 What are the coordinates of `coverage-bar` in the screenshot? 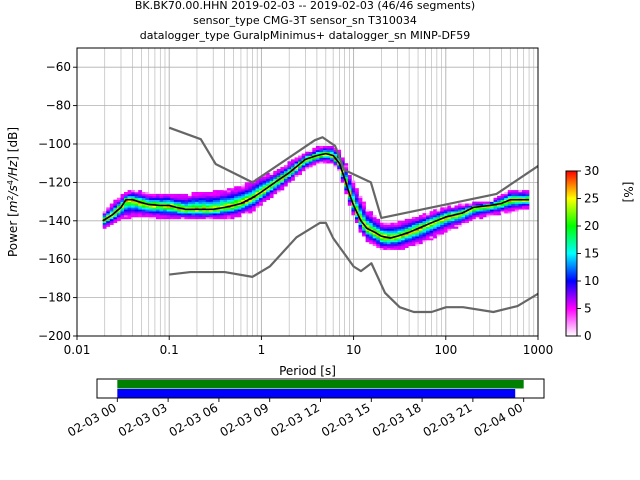 It's located at (320, 384).